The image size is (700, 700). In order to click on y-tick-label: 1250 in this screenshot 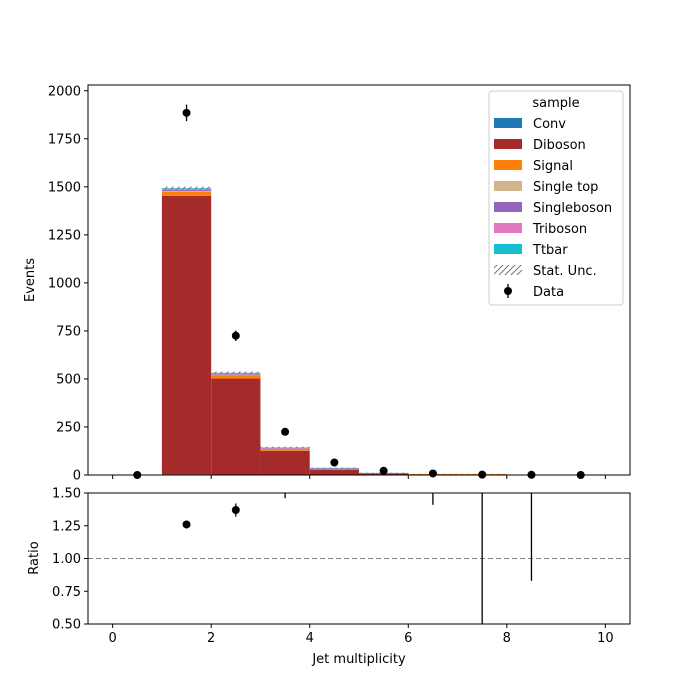, I will do `click(64, 235)`.